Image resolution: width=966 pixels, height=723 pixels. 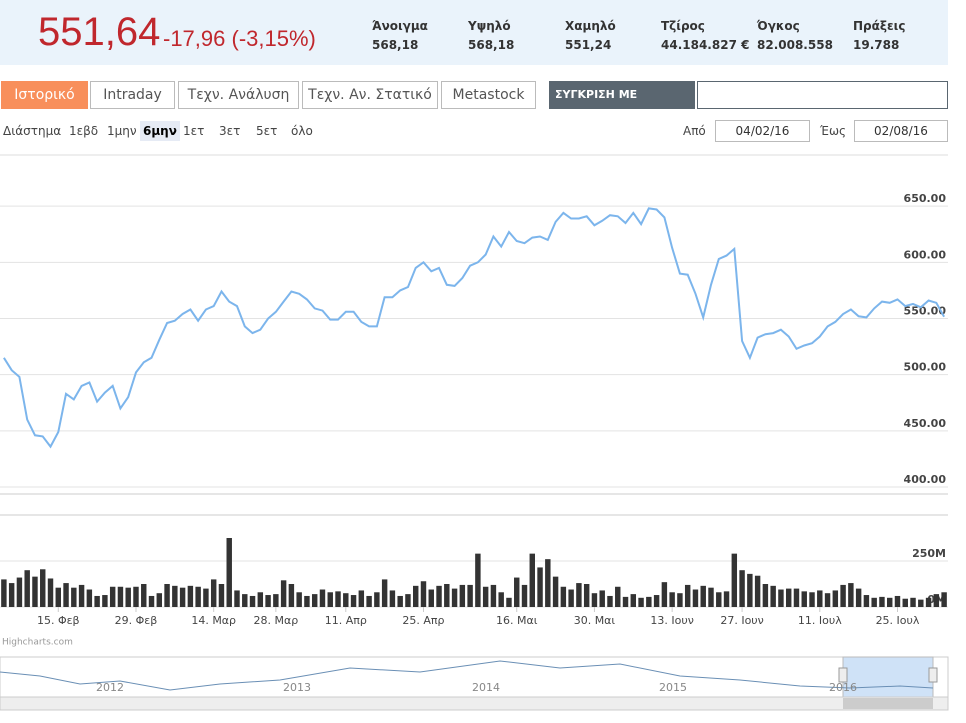 I want to click on range-button: 3ετ, so click(x=230, y=131).